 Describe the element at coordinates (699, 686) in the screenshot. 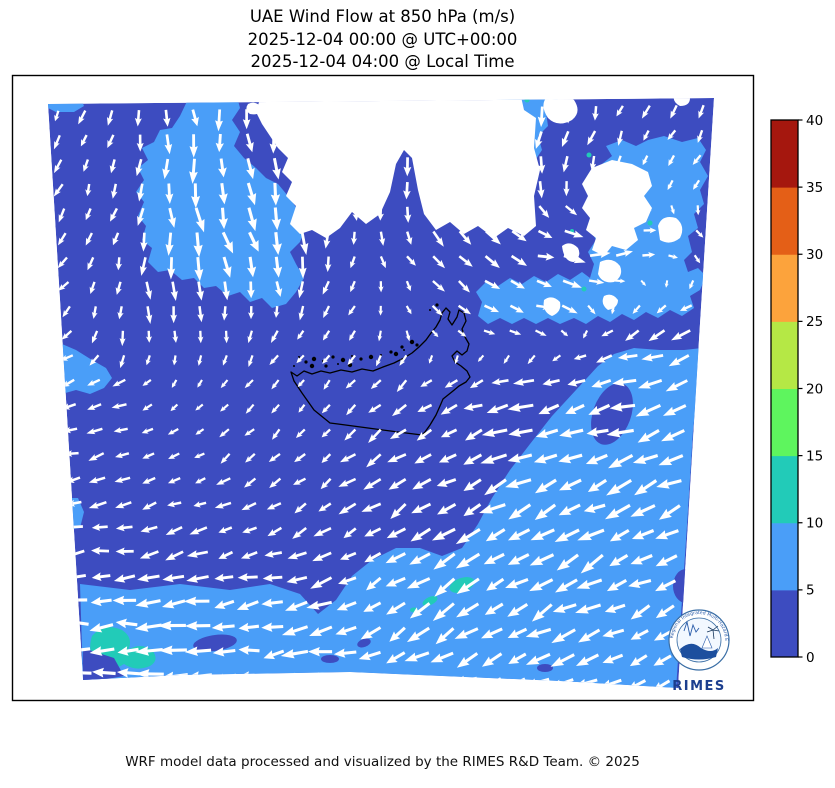

I see `rimes-logo-wordmark: RIMES` at that location.